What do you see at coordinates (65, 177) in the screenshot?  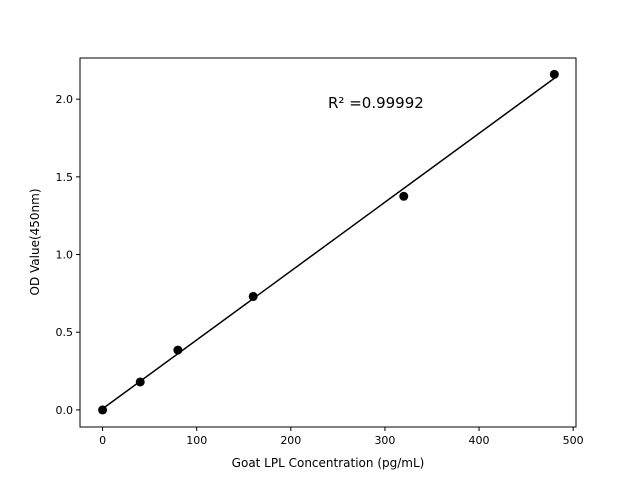 I see `y-tick-label: 1.5` at bounding box center [65, 177].